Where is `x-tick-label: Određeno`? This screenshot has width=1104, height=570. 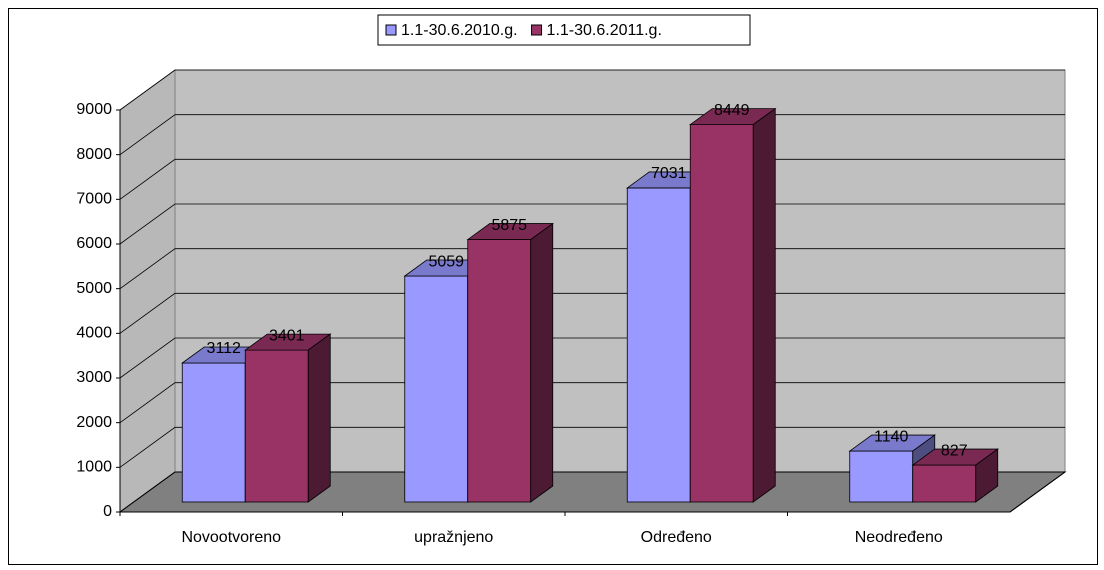 x-tick-label: Određeno is located at coordinates (676, 537).